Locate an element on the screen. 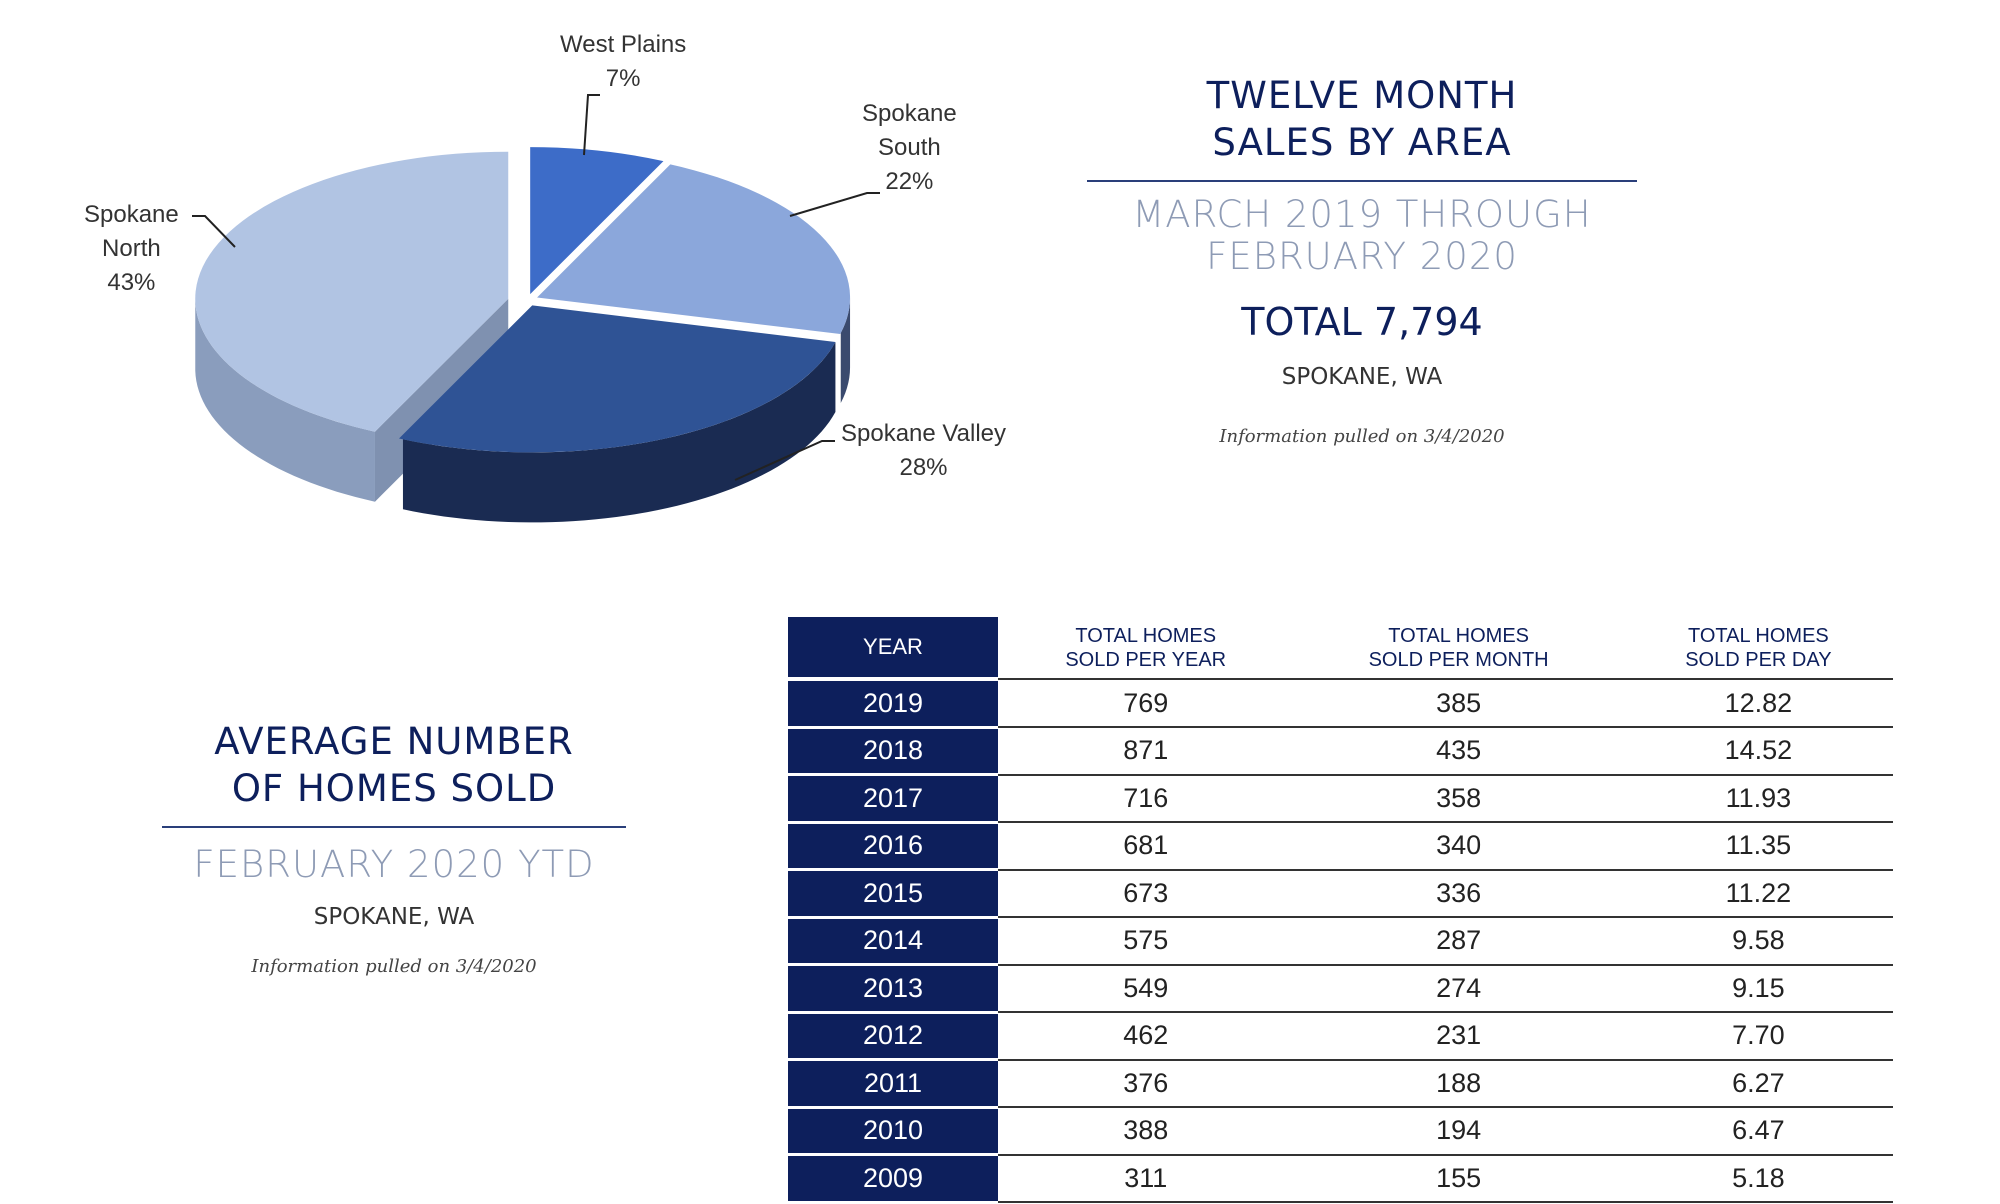 Image resolution: width=2000 pixels, height=1204 pixels. value-cell: 385 is located at coordinates (1458, 703).